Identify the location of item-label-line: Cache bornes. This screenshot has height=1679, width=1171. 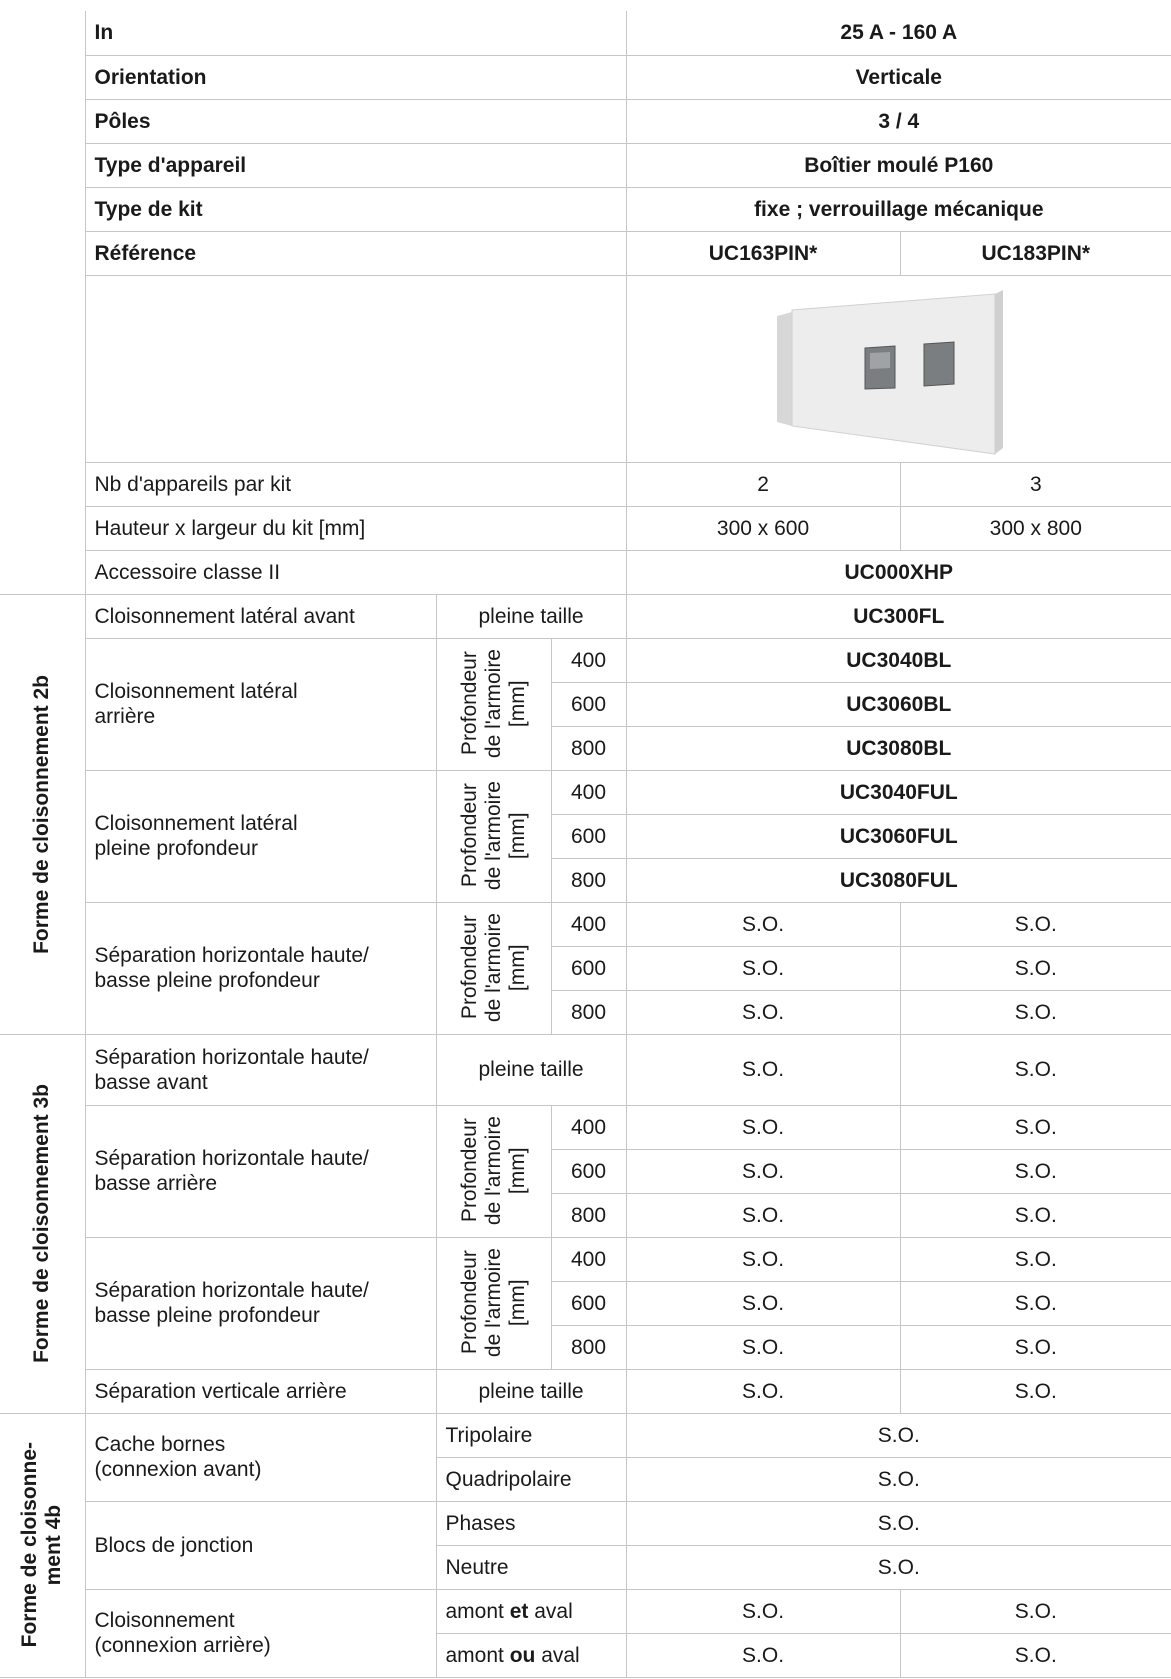
(160, 1444).